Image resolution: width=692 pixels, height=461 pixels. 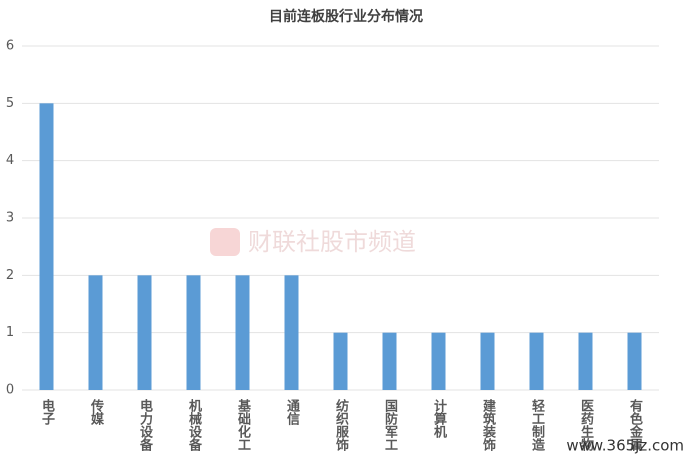 I want to click on y-tick-label: 0, so click(x=10, y=390).